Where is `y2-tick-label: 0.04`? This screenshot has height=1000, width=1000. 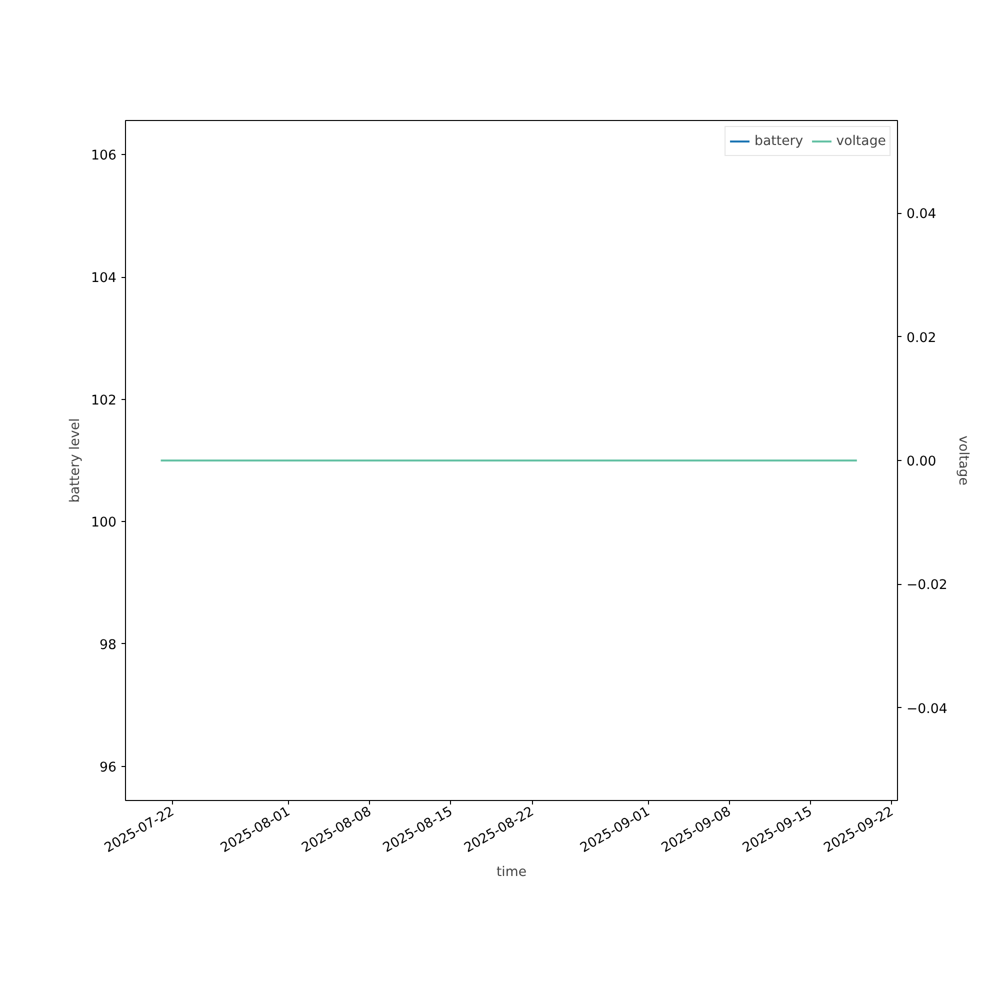
y2-tick-label: 0.04 is located at coordinates (921, 214).